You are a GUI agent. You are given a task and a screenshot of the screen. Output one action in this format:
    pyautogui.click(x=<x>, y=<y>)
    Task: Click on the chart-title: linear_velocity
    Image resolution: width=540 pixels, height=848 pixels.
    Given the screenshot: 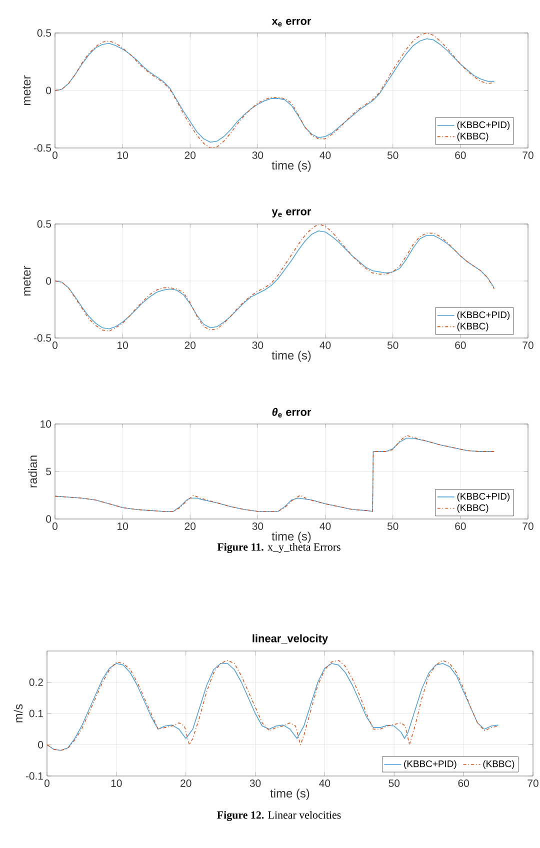 What is the action you would take?
    pyautogui.click(x=290, y=639)
    